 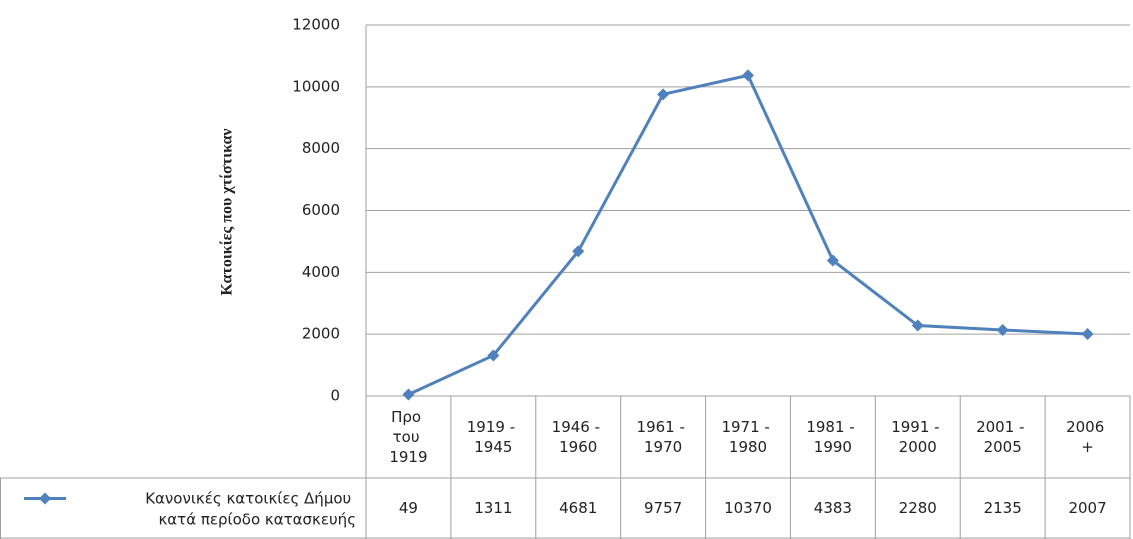 I want to click on y-tick-label: 8000, so click(x=321, y=148).